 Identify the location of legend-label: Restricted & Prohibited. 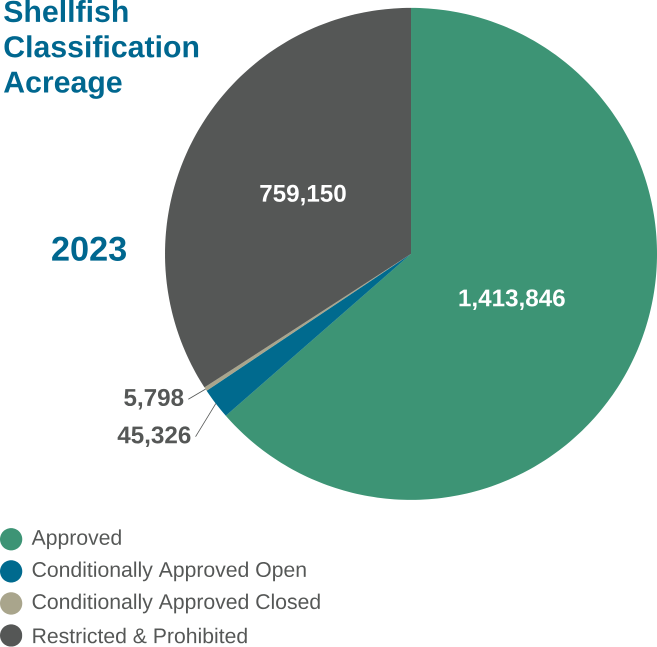
(140, 636).